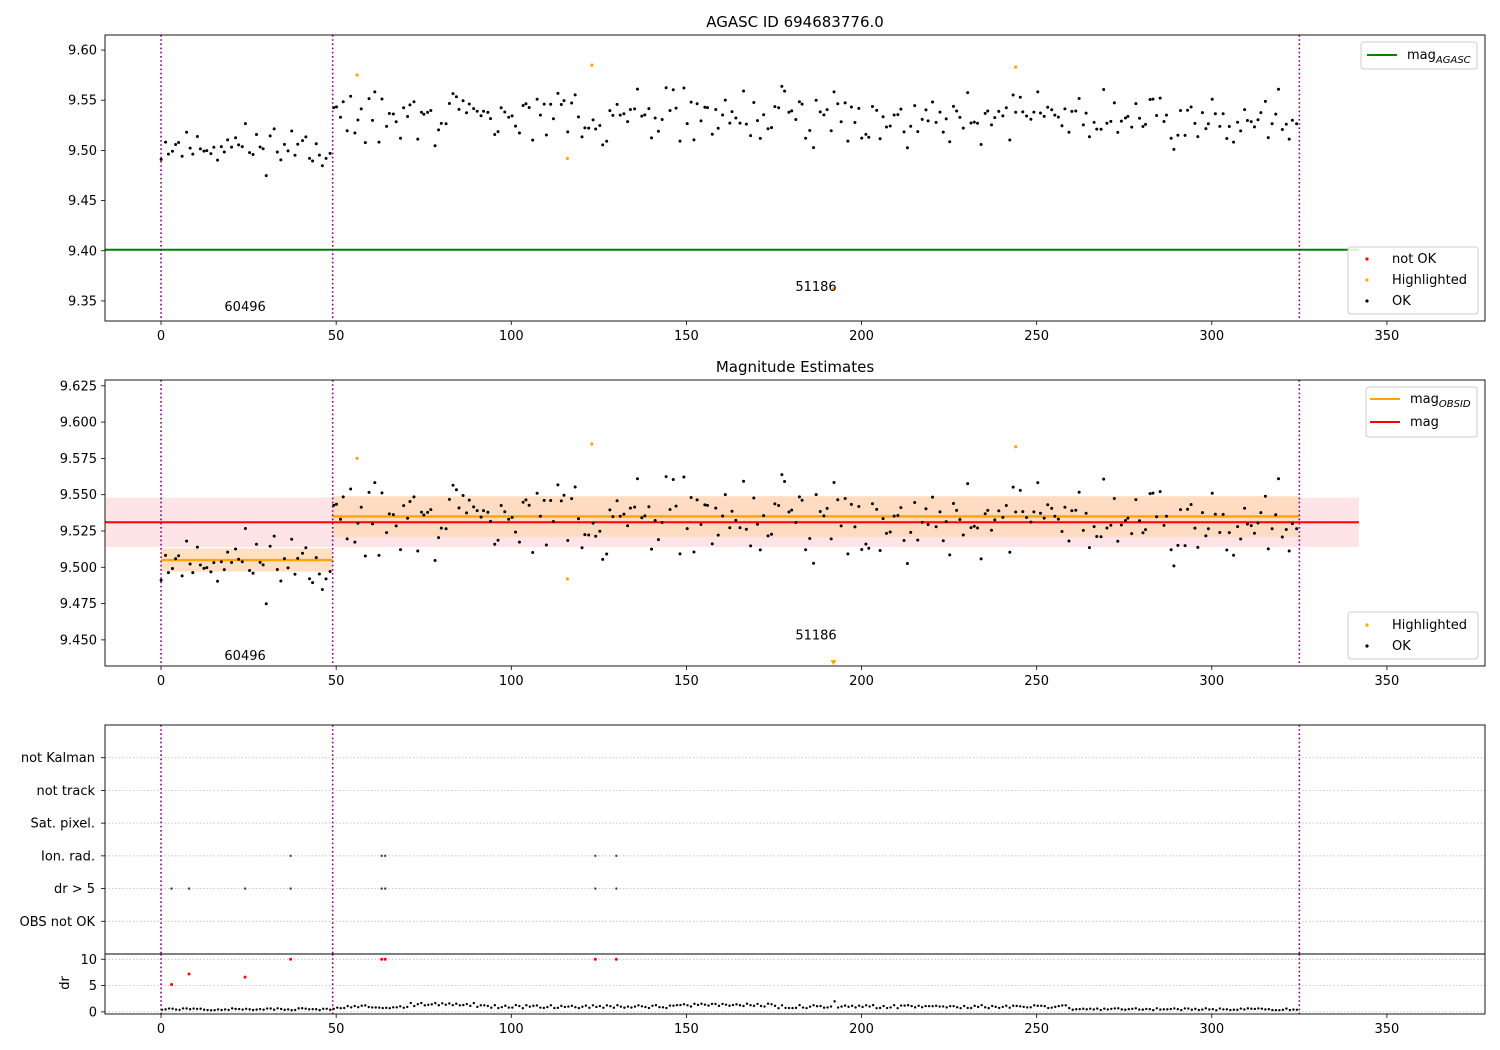 This screenshot has width=1500, height=1050. What do you see at coordinates (1211, 681) in the screenshot?
I see `x-tick-label: 300` at bounding box center [1211, 681].